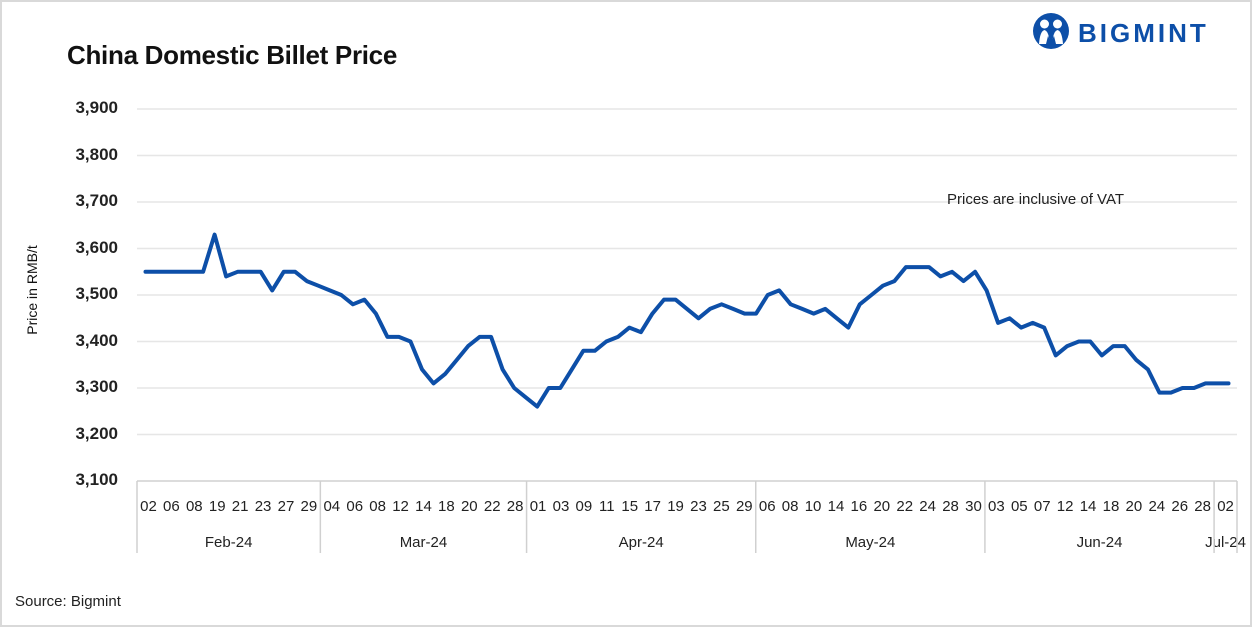 This screenshot has height=627, width=1252. Describe the element at coordinates (1179, 506) in the screenshot. I see `x-tick-label: 26` at that location.